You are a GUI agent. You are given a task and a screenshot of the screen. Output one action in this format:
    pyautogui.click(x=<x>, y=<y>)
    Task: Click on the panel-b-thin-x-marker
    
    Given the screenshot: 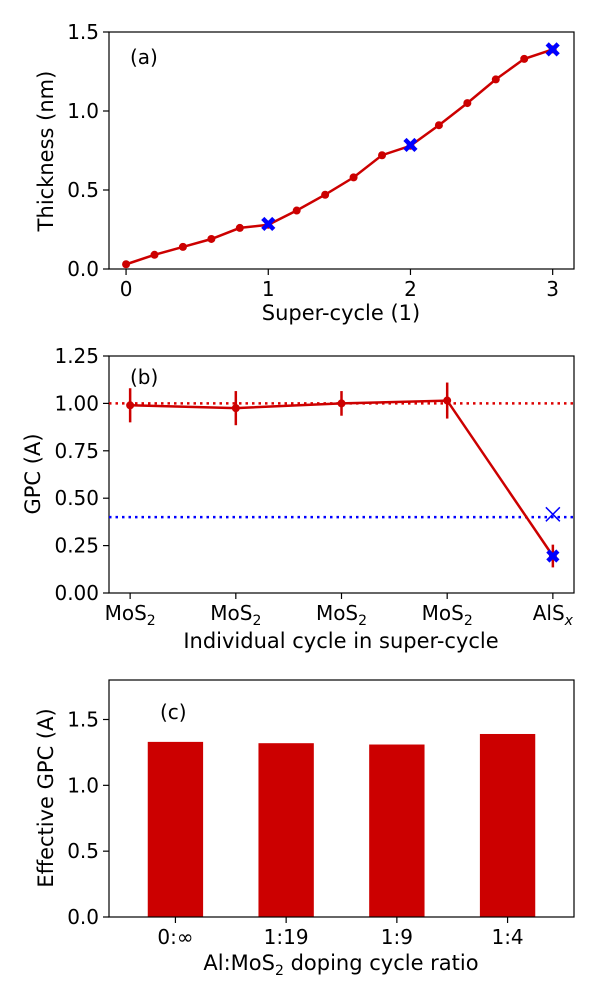 What is the action you would take?
    pyautogui.click(x=553, y=514)
    